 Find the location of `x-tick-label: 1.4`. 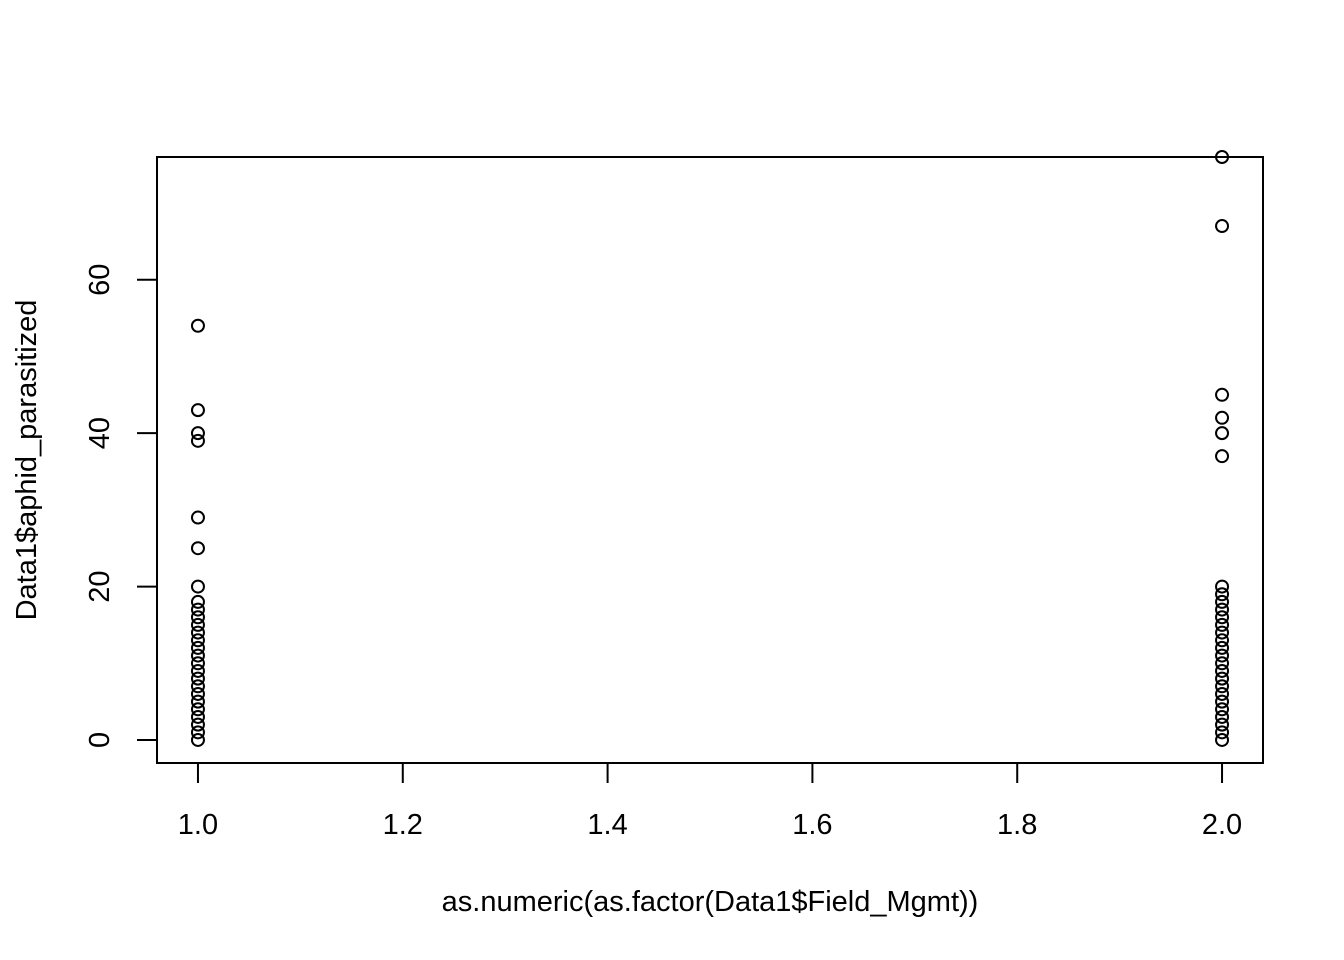

x-tick-label: 1.4 is located at coordinates (607, 825).